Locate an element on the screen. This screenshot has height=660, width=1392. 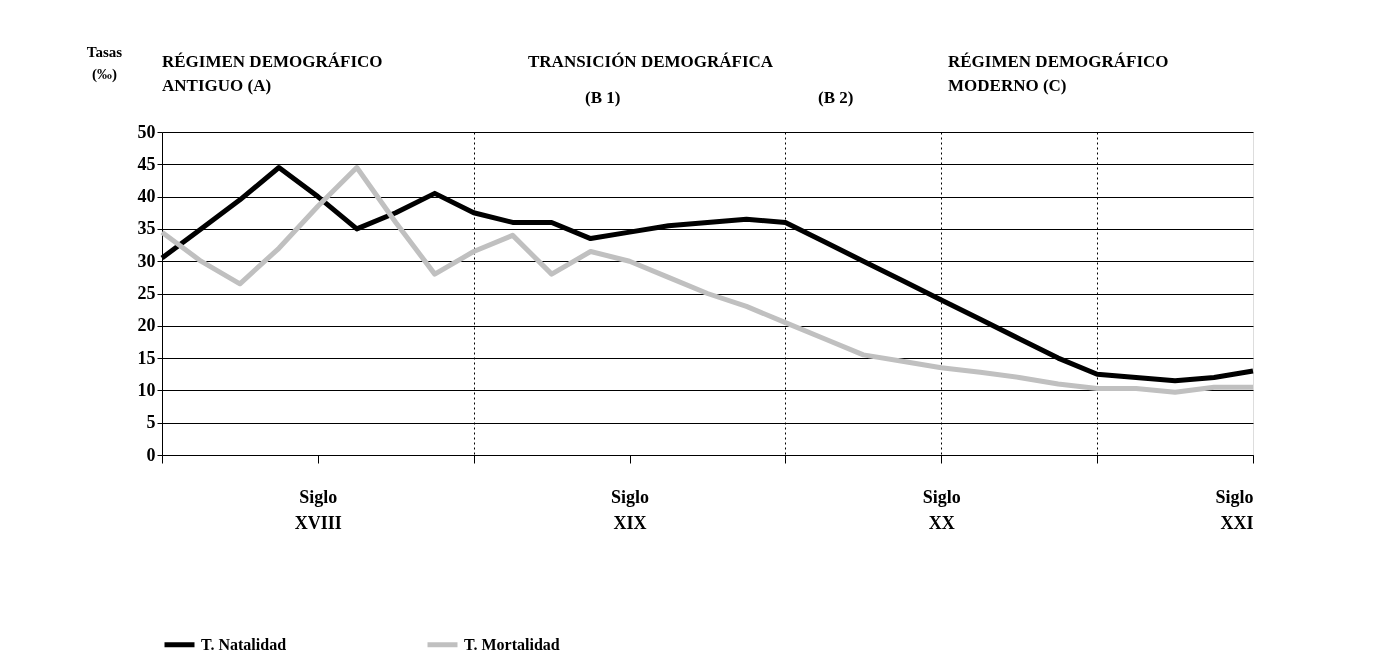
y-tick-label: 5 is located at coordinates (151, 422).